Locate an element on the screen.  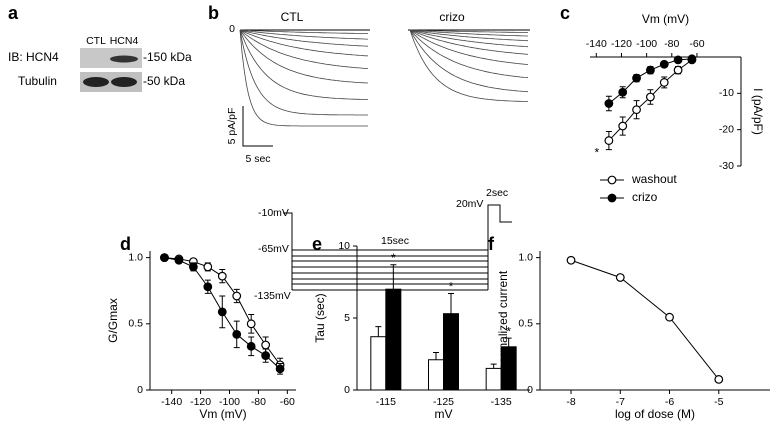
protocol-label: 2sec is located at coordinates (497, 193).